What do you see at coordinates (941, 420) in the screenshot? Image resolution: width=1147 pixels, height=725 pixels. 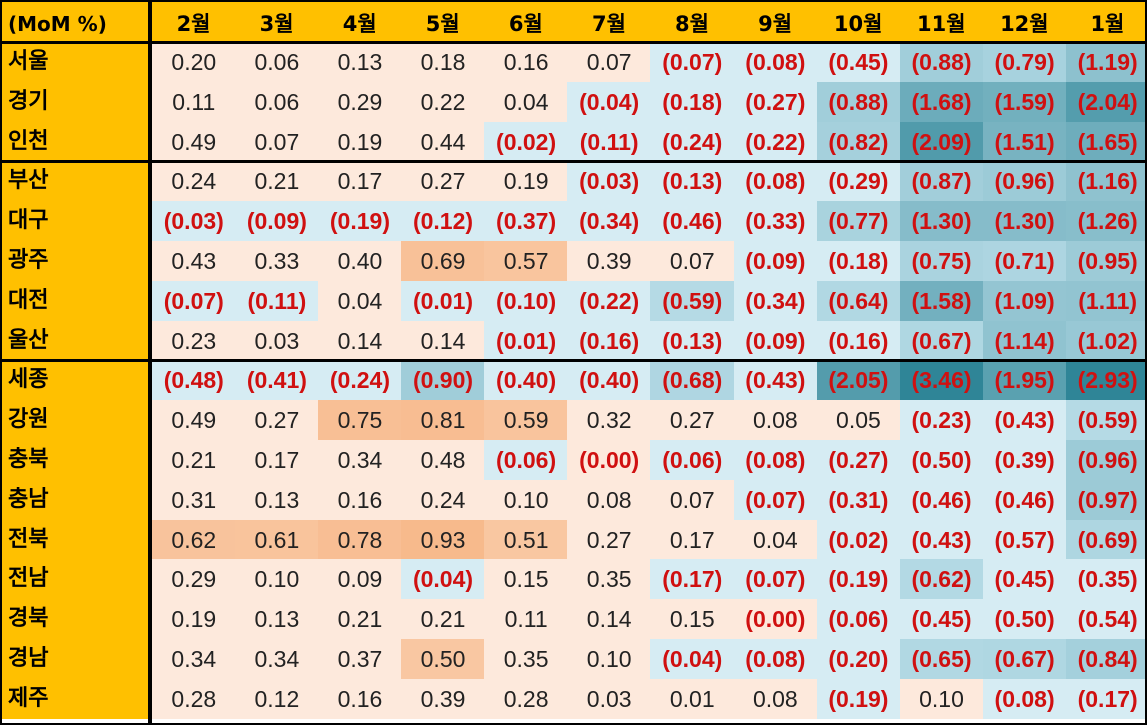 I see `heatmap-cell: (0.23)` at bounding box center [941, 420].